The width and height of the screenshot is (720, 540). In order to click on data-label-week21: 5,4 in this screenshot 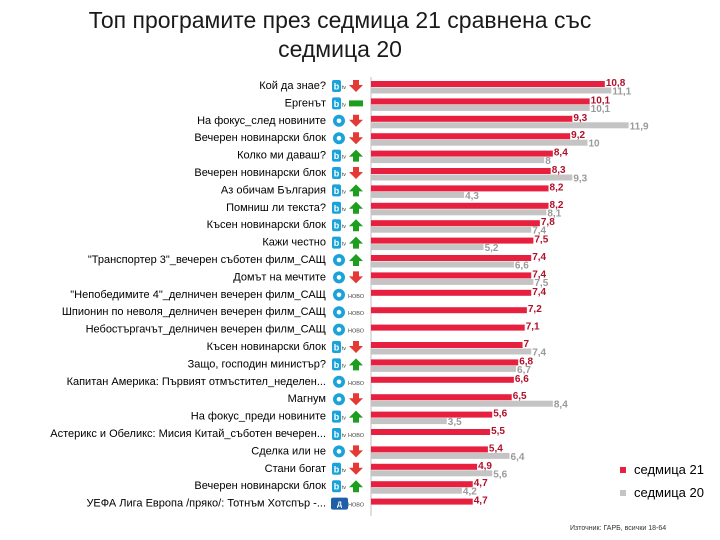, I will do `click(496, 448)`.